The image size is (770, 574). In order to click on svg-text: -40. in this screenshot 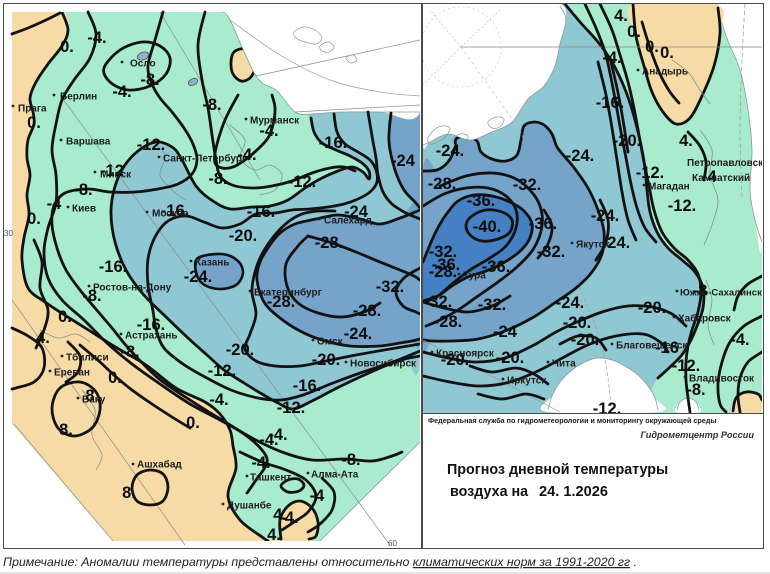, I will do `click(487, 227)`.